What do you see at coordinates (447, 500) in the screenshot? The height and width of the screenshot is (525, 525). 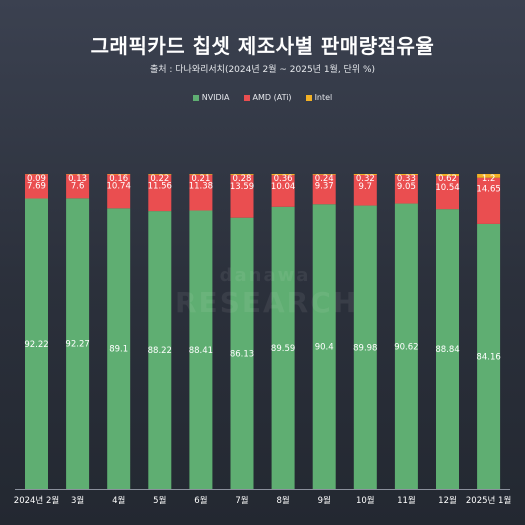 I see `x-tick-label: 12월` at bounding box center [447, 500].